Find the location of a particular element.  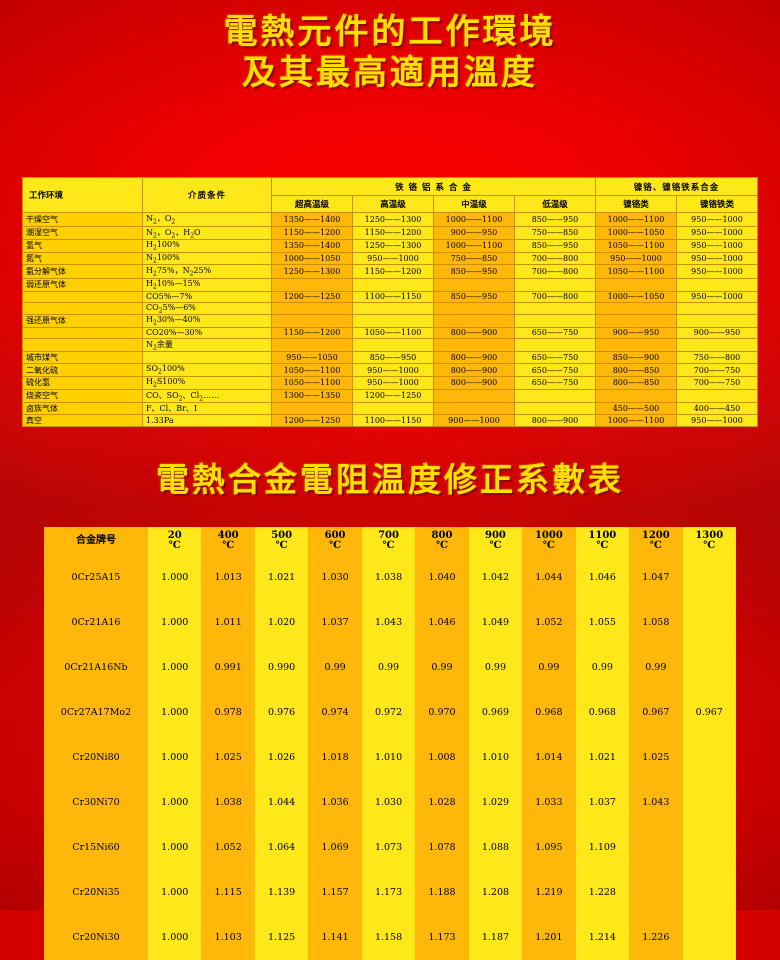

cell-temp-range: 1150——1200 is located at coordinates (312, 233).